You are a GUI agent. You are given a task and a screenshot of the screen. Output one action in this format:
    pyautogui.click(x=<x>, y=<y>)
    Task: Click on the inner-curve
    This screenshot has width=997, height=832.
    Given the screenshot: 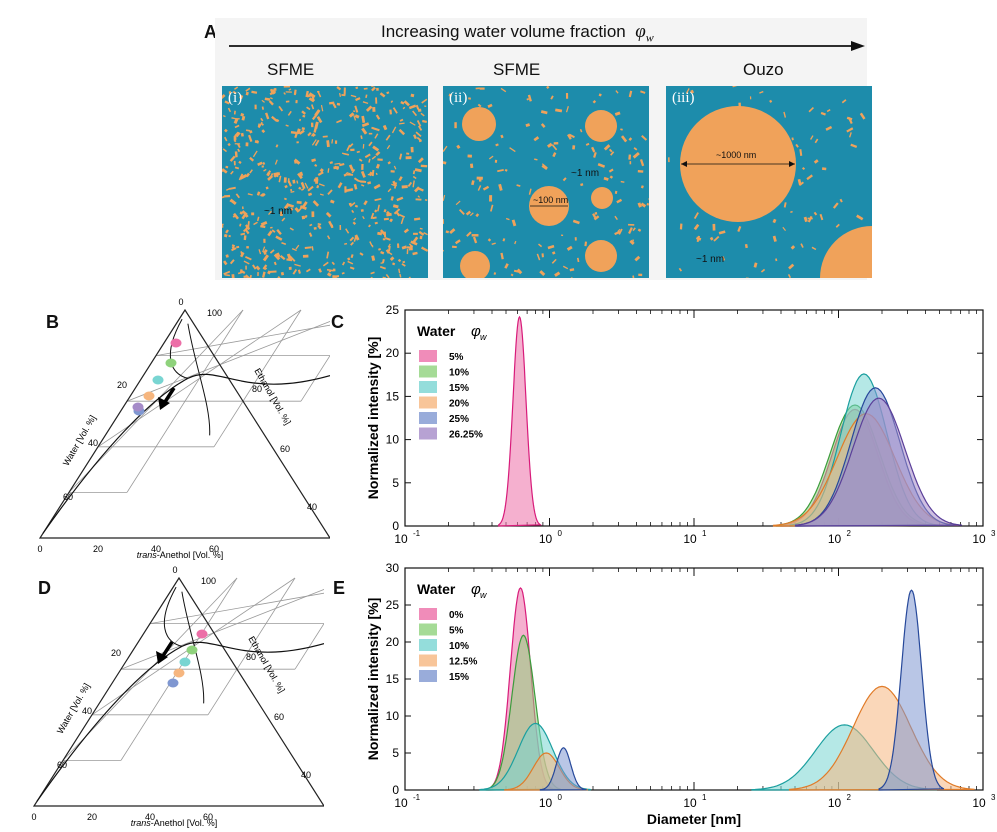 What is the action you would take?
    pyautogui.click(x=173, y=616)
    